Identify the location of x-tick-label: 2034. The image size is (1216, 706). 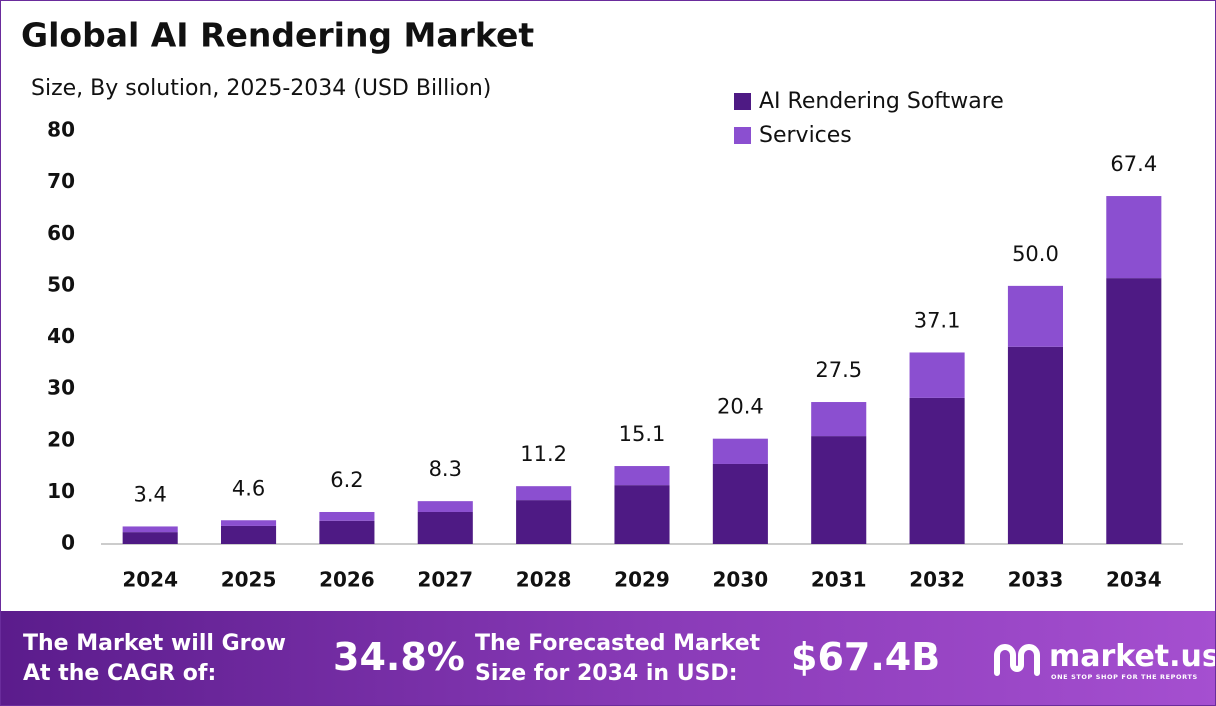
(1134, 580).